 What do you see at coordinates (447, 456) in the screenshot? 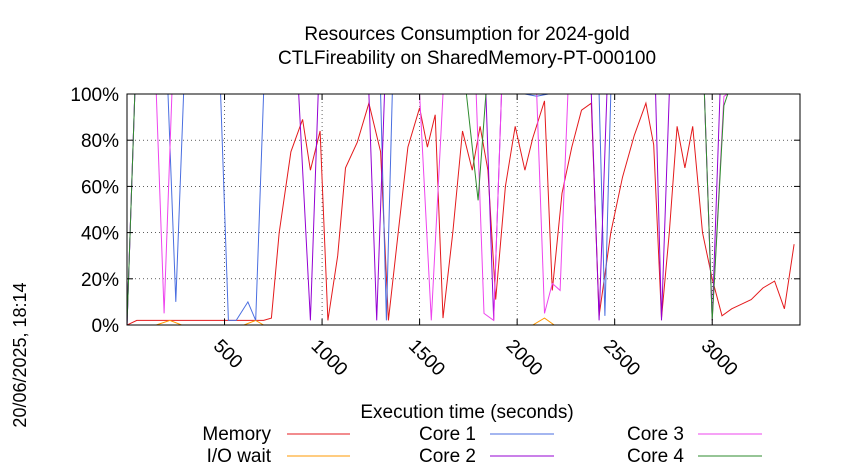
I see `legend-label: Core 2` at bounding box center [447, 456].